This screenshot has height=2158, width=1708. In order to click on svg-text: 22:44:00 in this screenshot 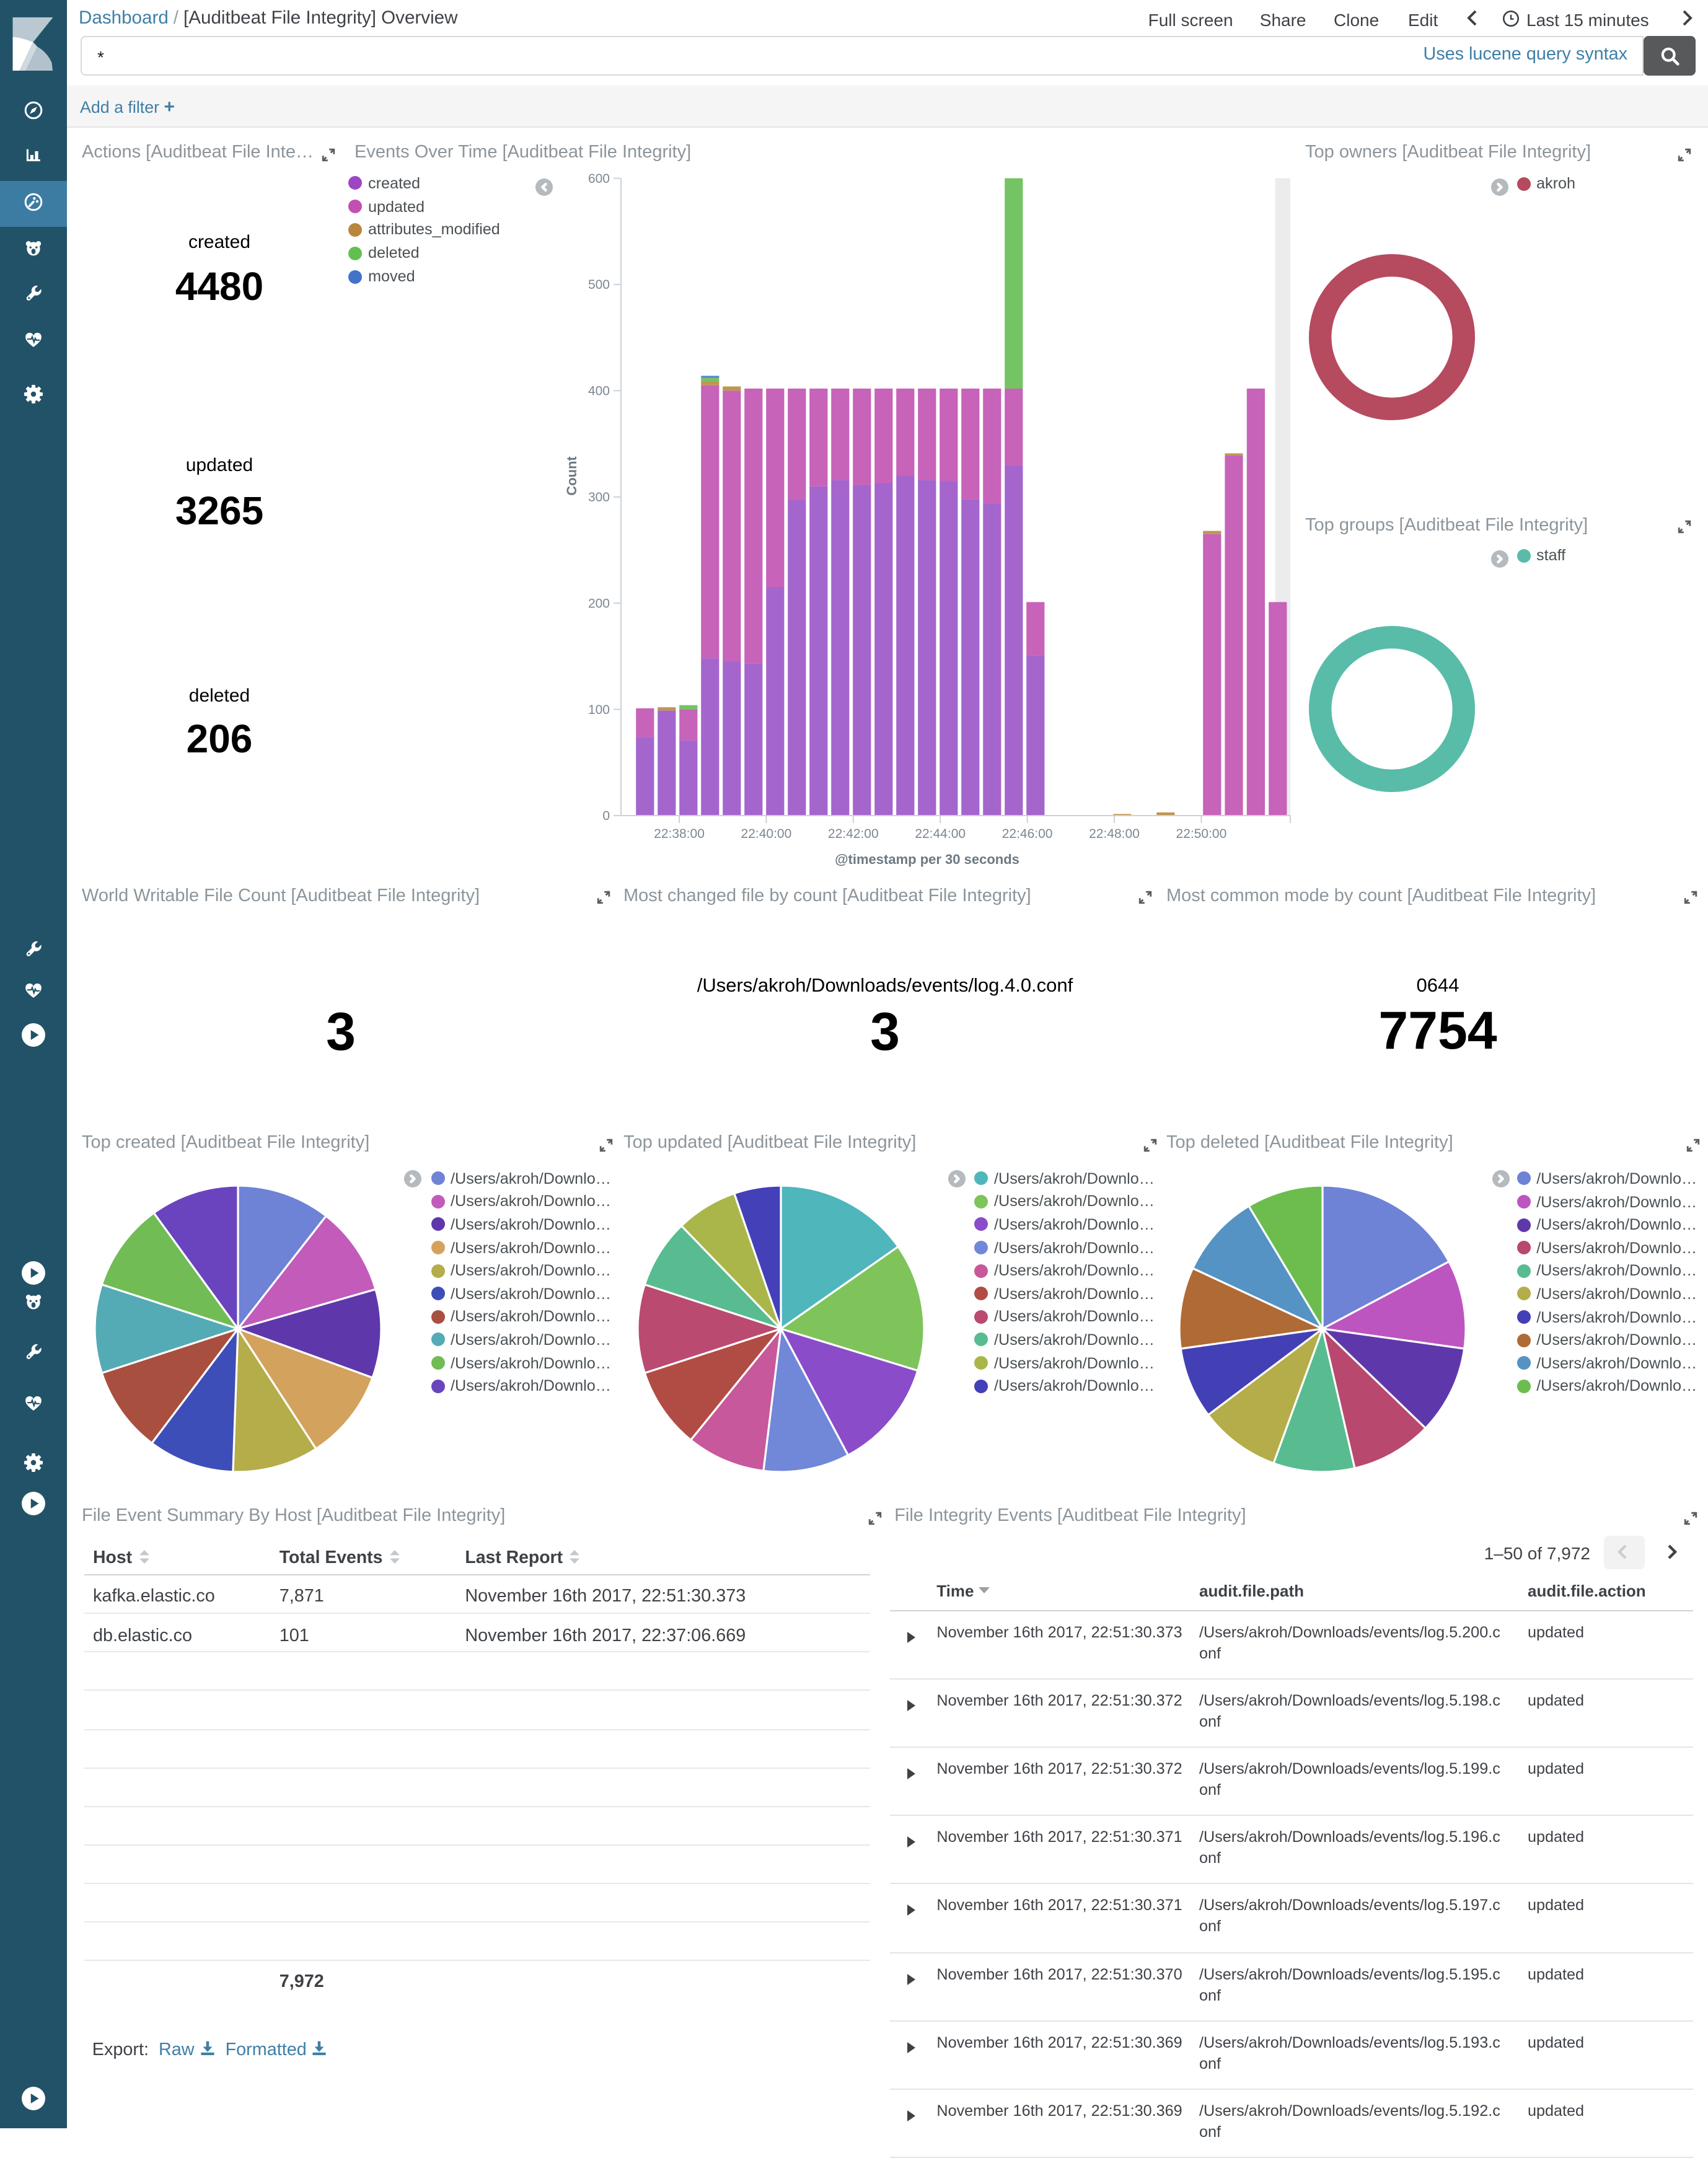, I will do `click(941, 834)`.